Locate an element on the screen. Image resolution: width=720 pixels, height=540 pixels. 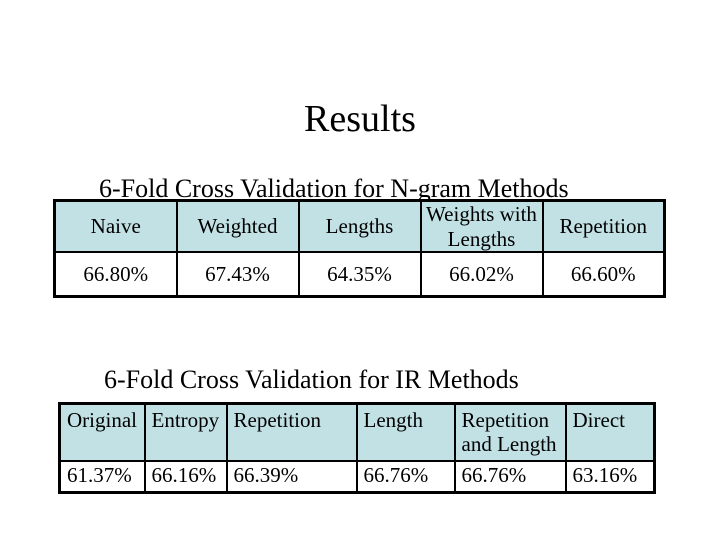
ir-header-original: Original is located at coordinates (102, 432).